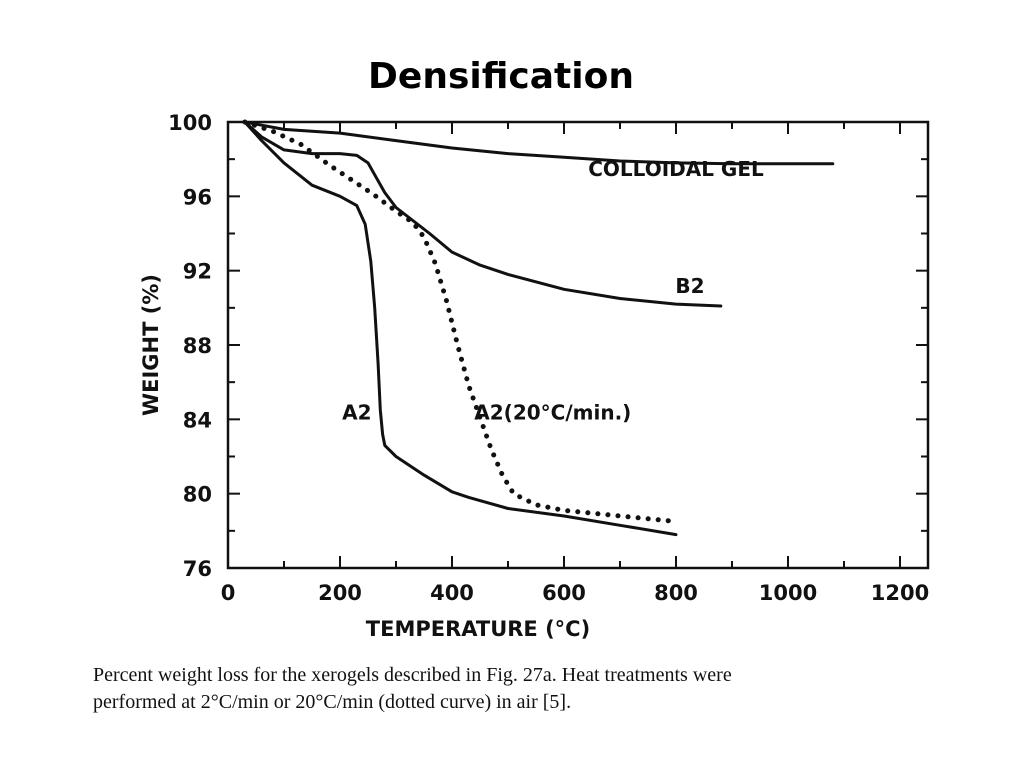  Describe the element at coordinates (564, 593) in the screenshot. I see `x-tick-label: 600` at that location.